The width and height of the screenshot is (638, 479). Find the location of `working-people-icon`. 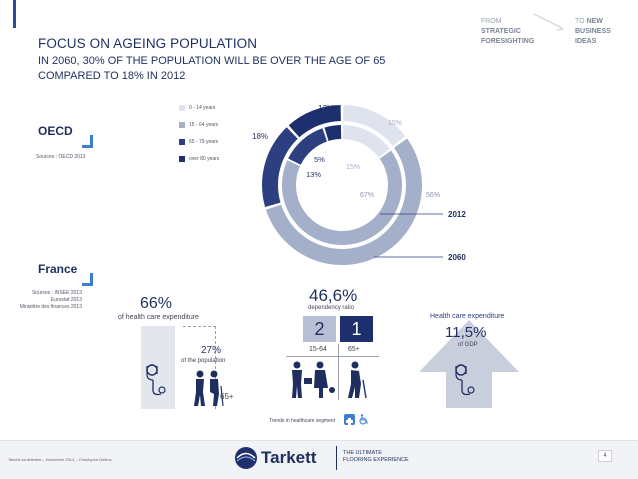

working-people-icon is located at coordinates (313, 379).